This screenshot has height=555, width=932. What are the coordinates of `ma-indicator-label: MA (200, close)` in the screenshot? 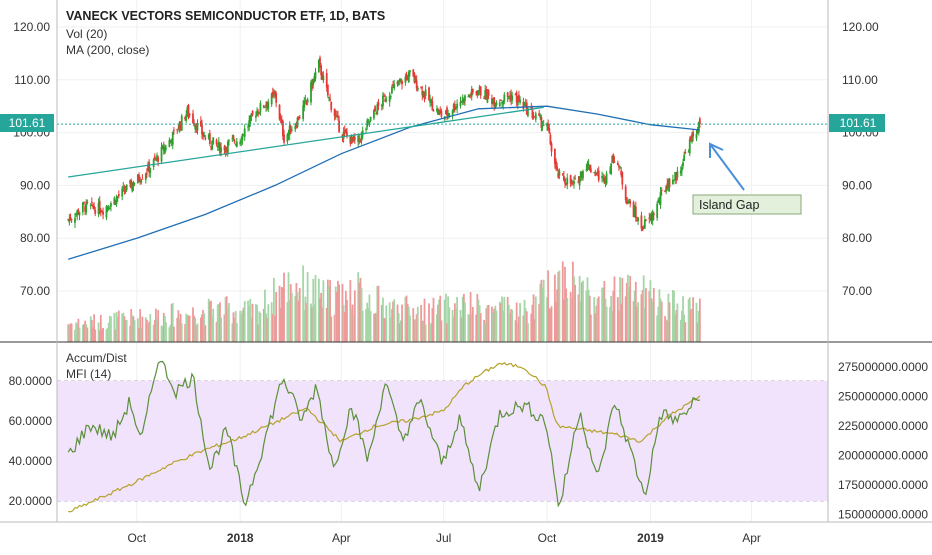 It's located at (107, 50).